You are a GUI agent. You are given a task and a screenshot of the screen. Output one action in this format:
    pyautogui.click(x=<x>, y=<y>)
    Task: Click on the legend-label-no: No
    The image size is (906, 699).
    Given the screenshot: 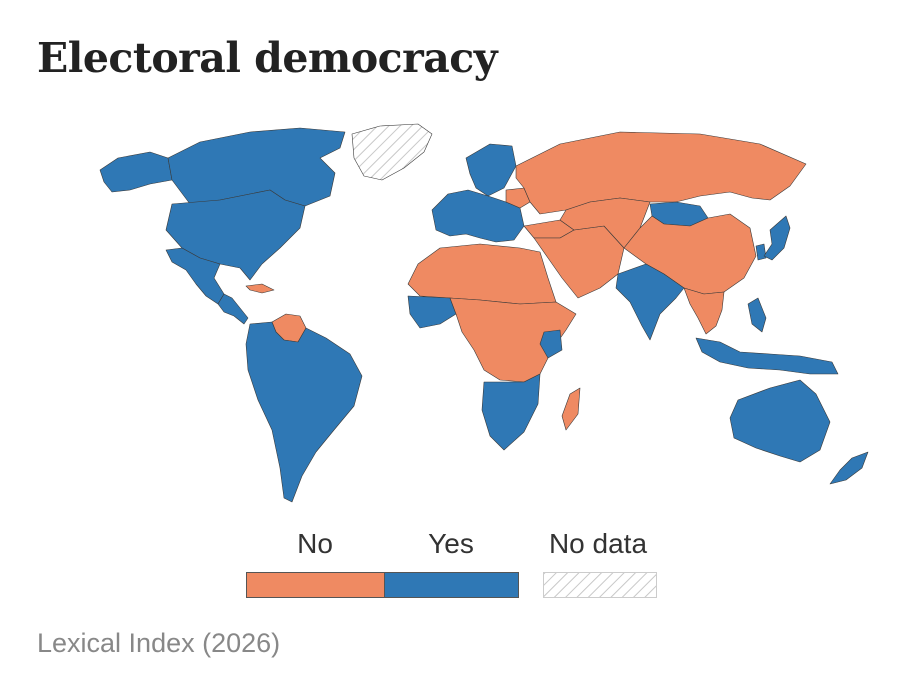 What is the action you would take?
    pyautogui.click(x=315, y=543)
    